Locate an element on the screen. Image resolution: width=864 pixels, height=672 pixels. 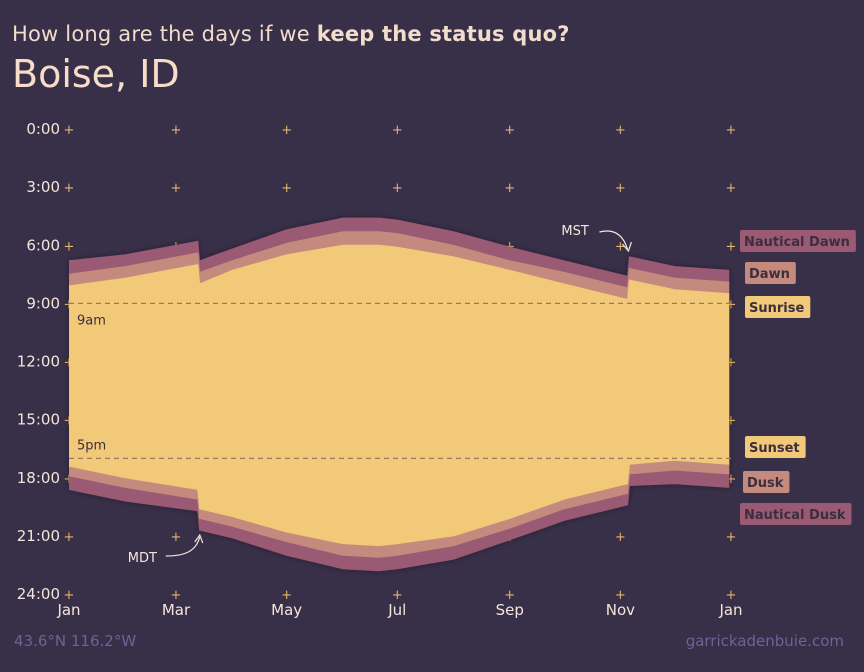
series-label-text: Sunset is located at coordinates (774, 448).